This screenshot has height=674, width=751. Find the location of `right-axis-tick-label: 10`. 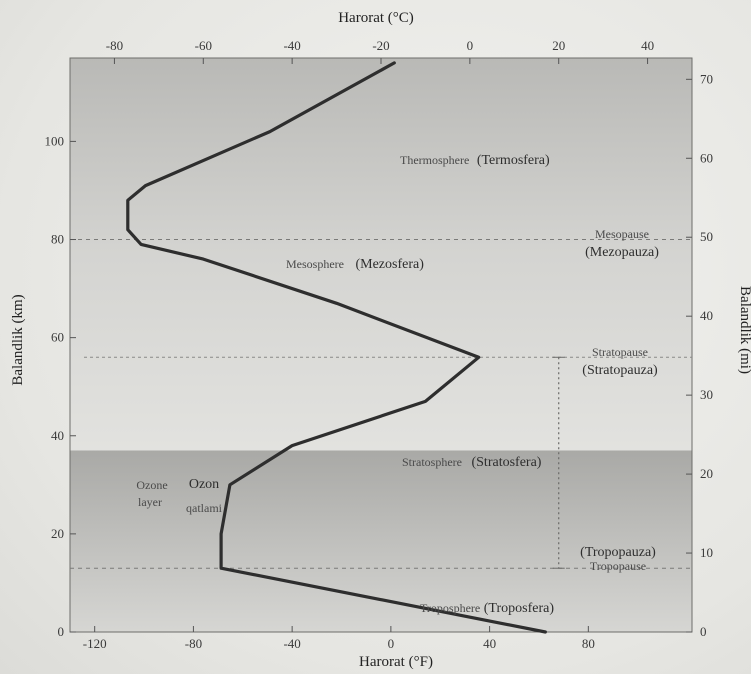

right-axis-tick-label: 10 is located at coordinates (706, 552).